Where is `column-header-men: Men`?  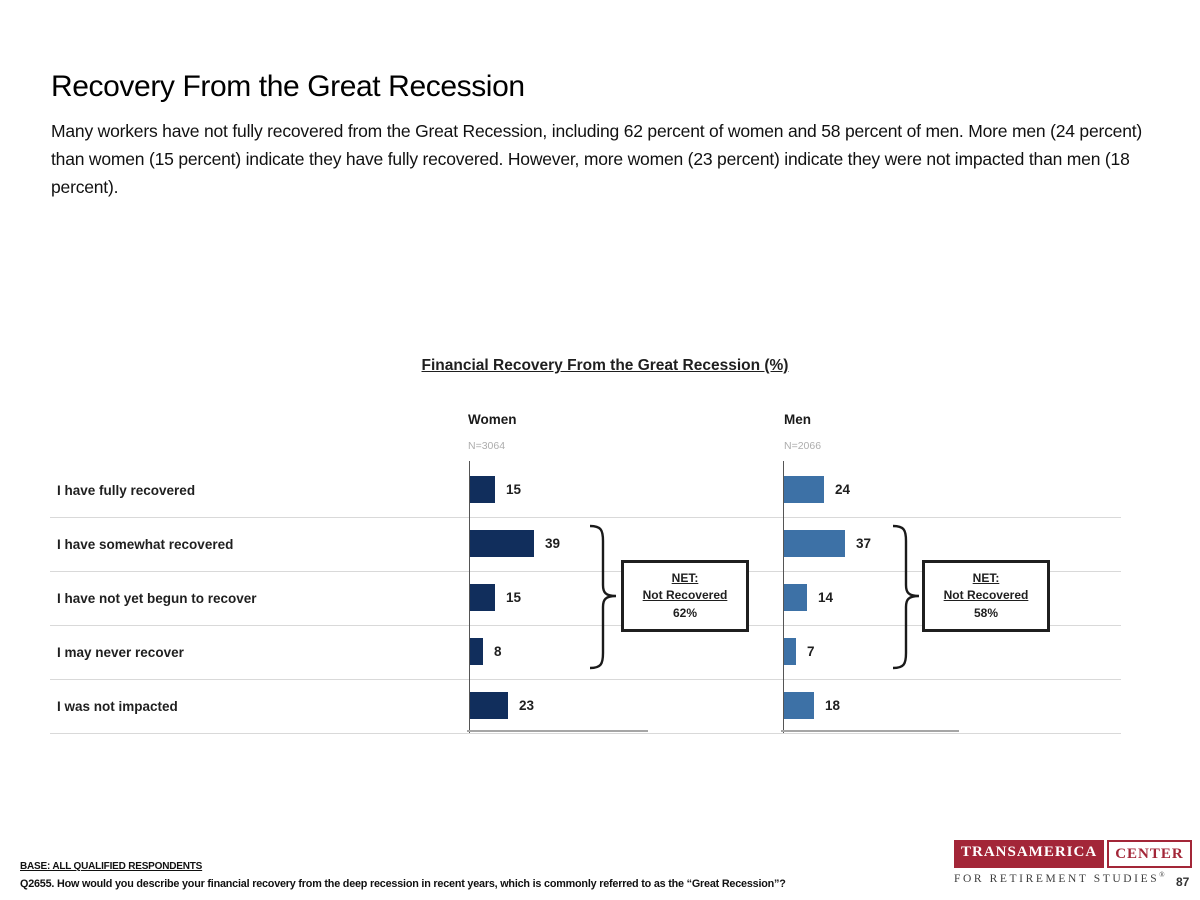
column-header-men: Men is located at coordinates (797, 419).